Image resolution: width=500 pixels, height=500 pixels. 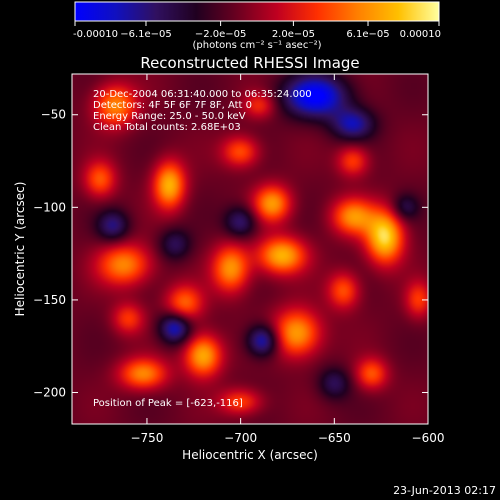 What do you see at coordinates (428, 438) in the screenshot?
I see `x-tick-label: −600` at bounding box center [428, 438].